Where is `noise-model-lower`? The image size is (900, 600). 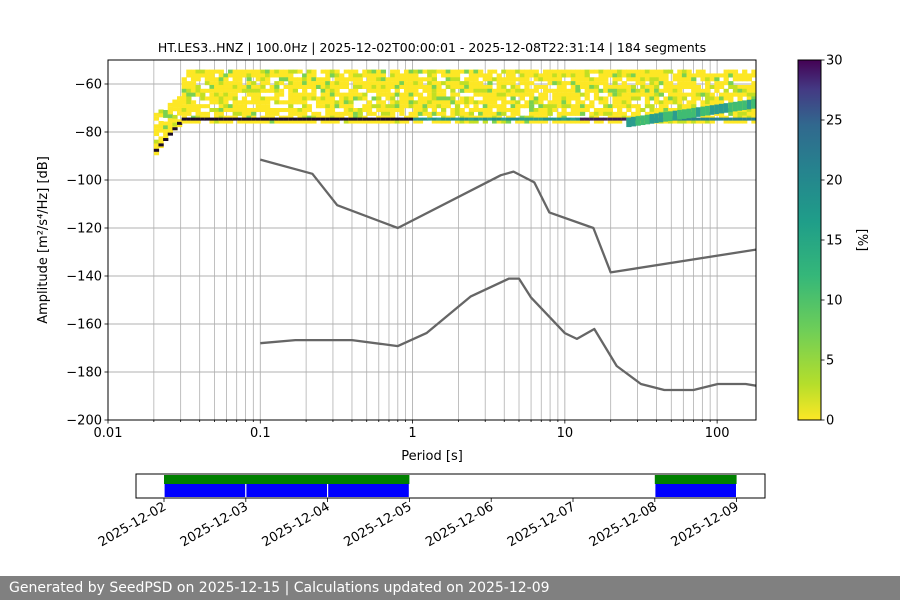 noise-model-lower is located at coordinates (508, 334).